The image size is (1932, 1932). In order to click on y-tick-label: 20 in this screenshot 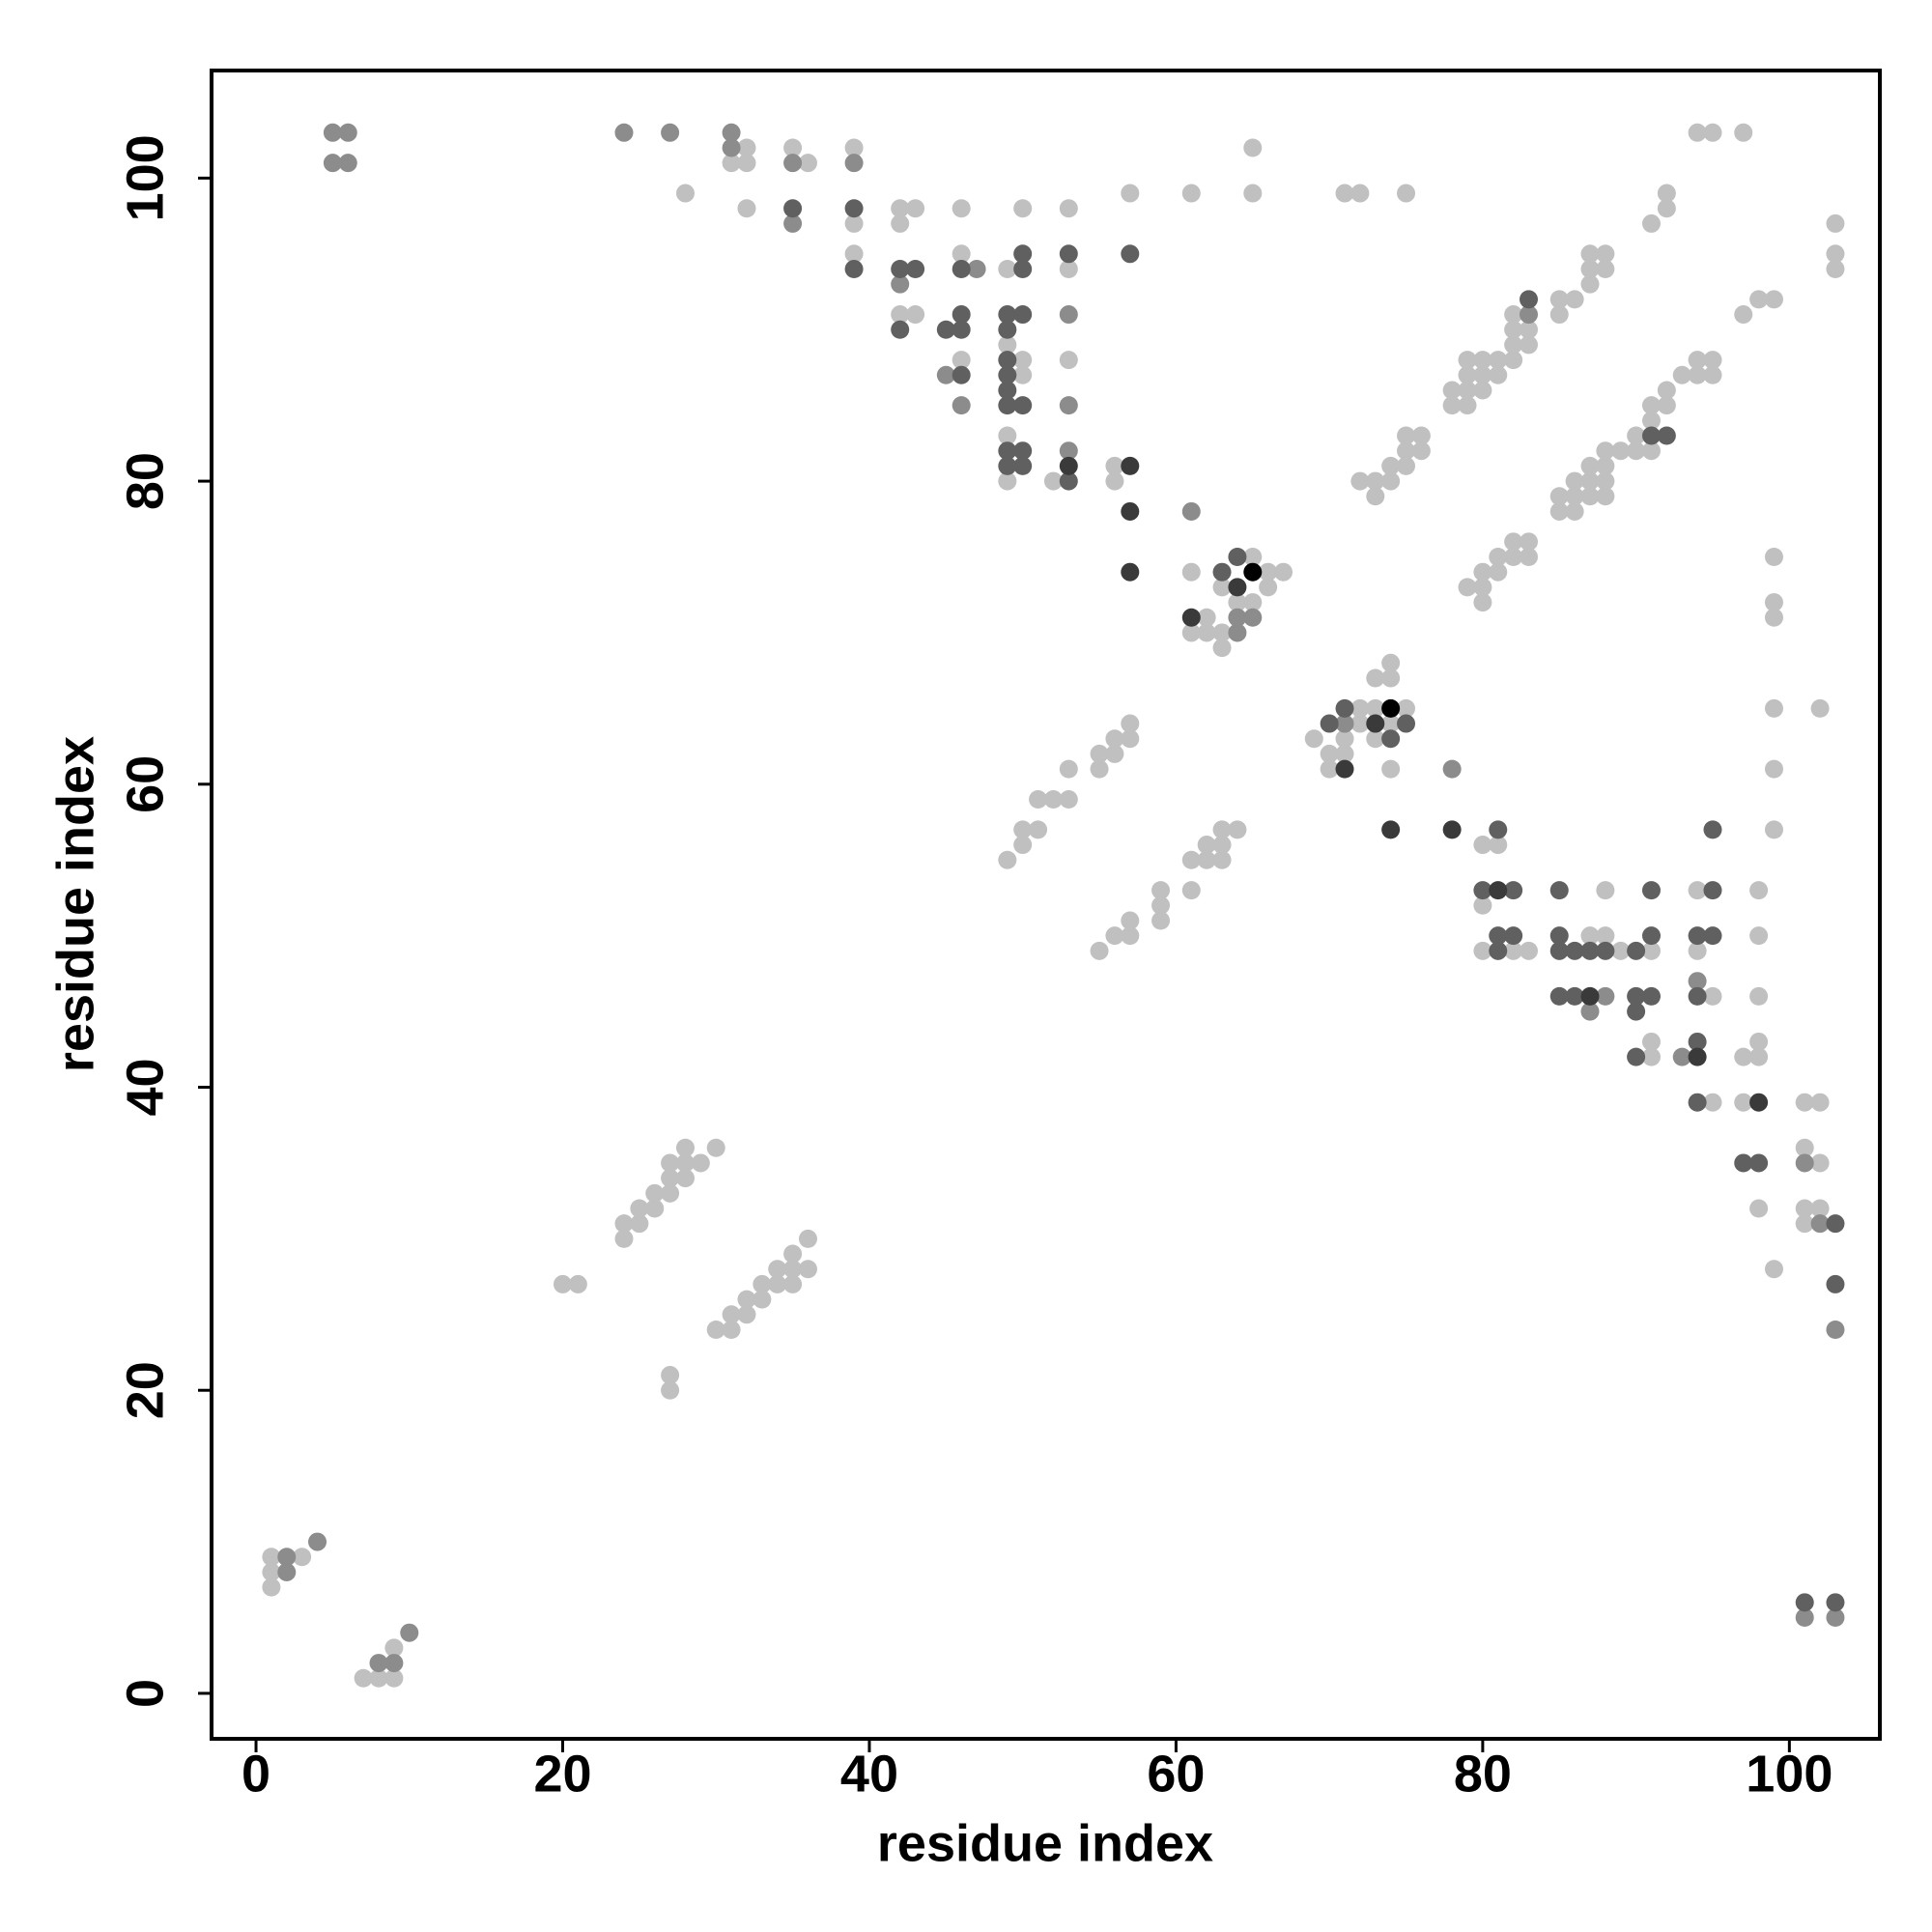, I will do `click(145, 1390)`.